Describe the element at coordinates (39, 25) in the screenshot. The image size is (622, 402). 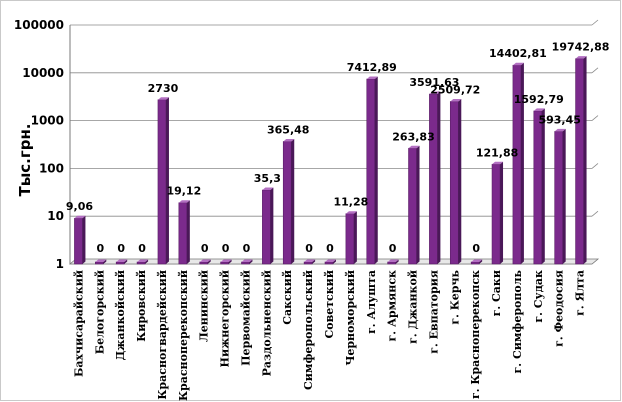
I see `y-tick-label: 100000` at that location.